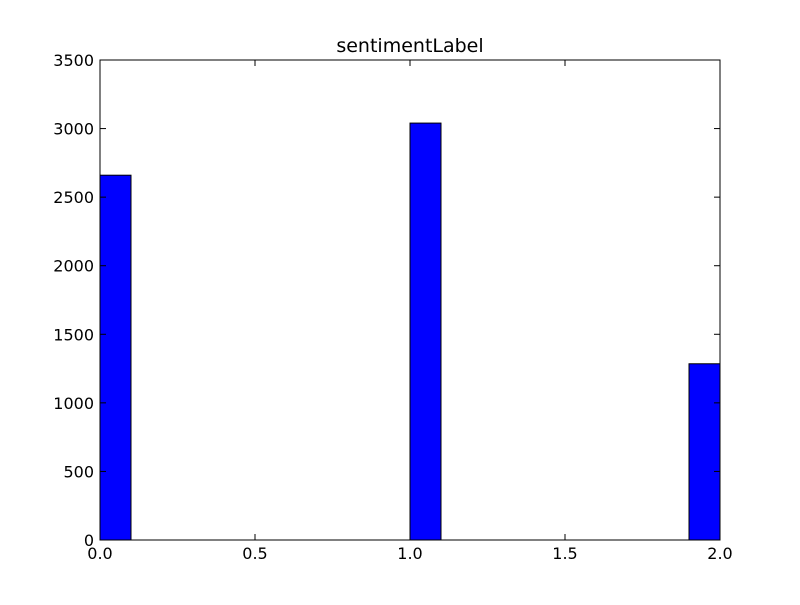  Describe the element at coordinates (73, 334) in the screenshot. I see `y-tick-label-3: 1500` at that location.